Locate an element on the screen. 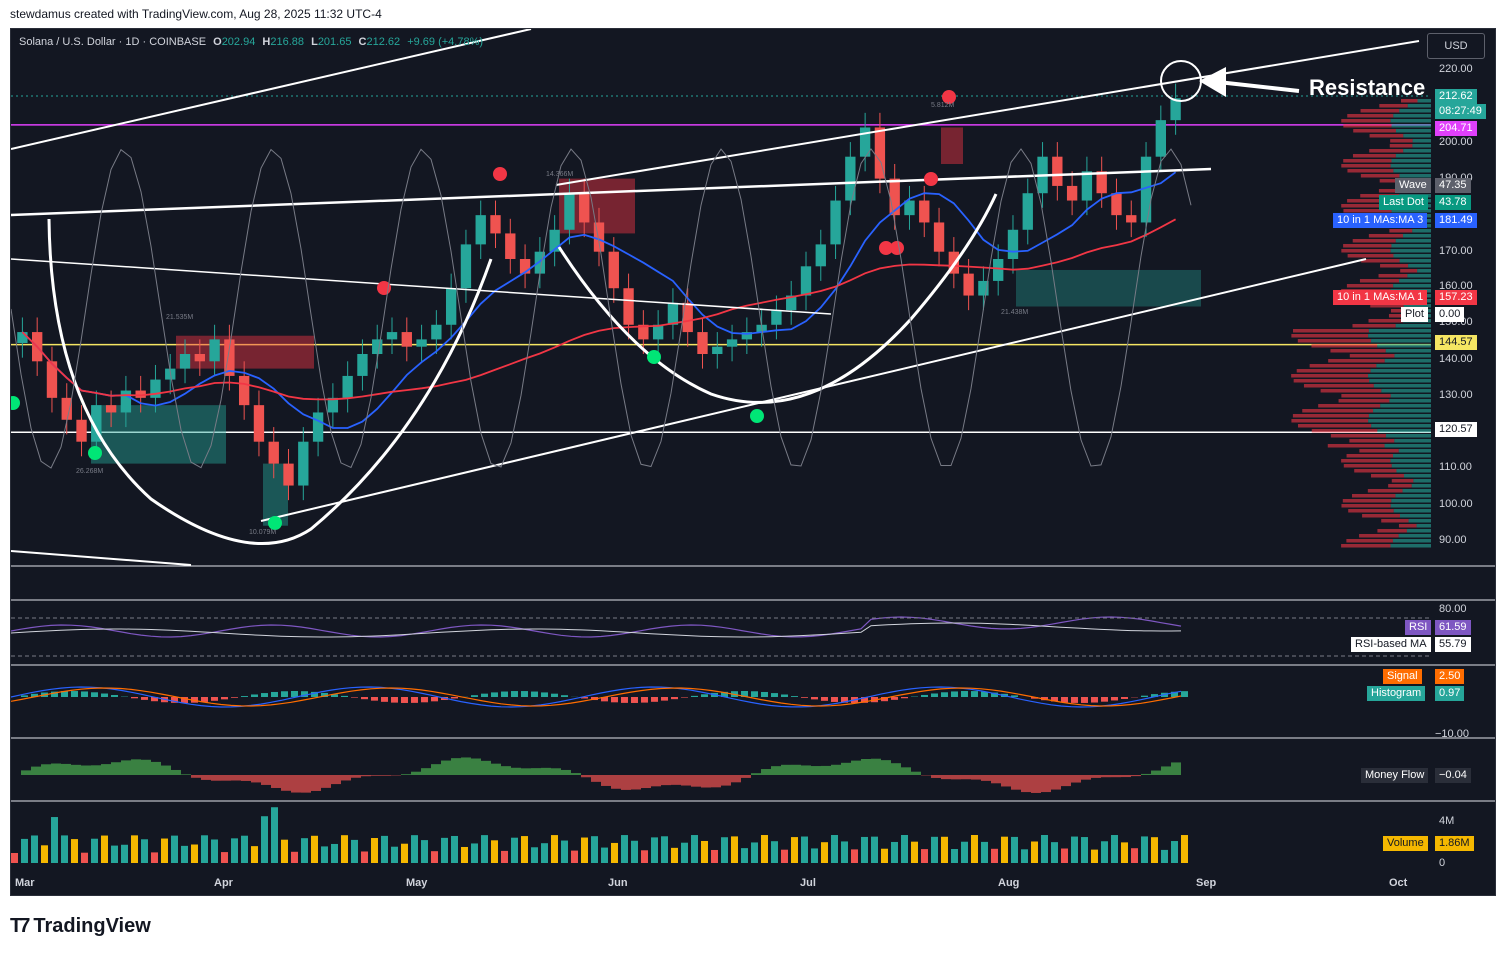 The width and height of the screenshot is (1506, 957). price-tick: 200.00 is located at coordinates (1456, 142).